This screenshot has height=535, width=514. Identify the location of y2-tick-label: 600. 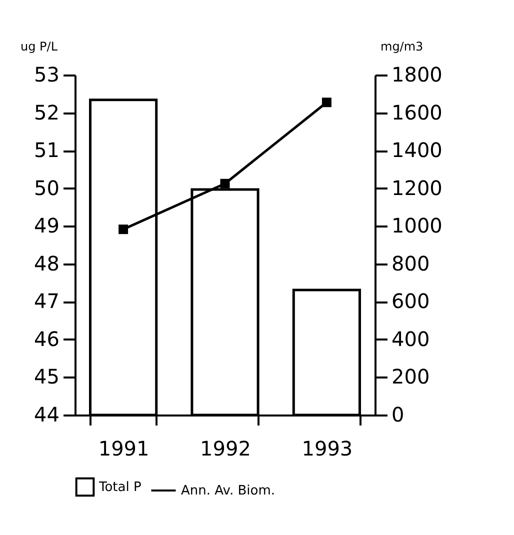
(411, 301).